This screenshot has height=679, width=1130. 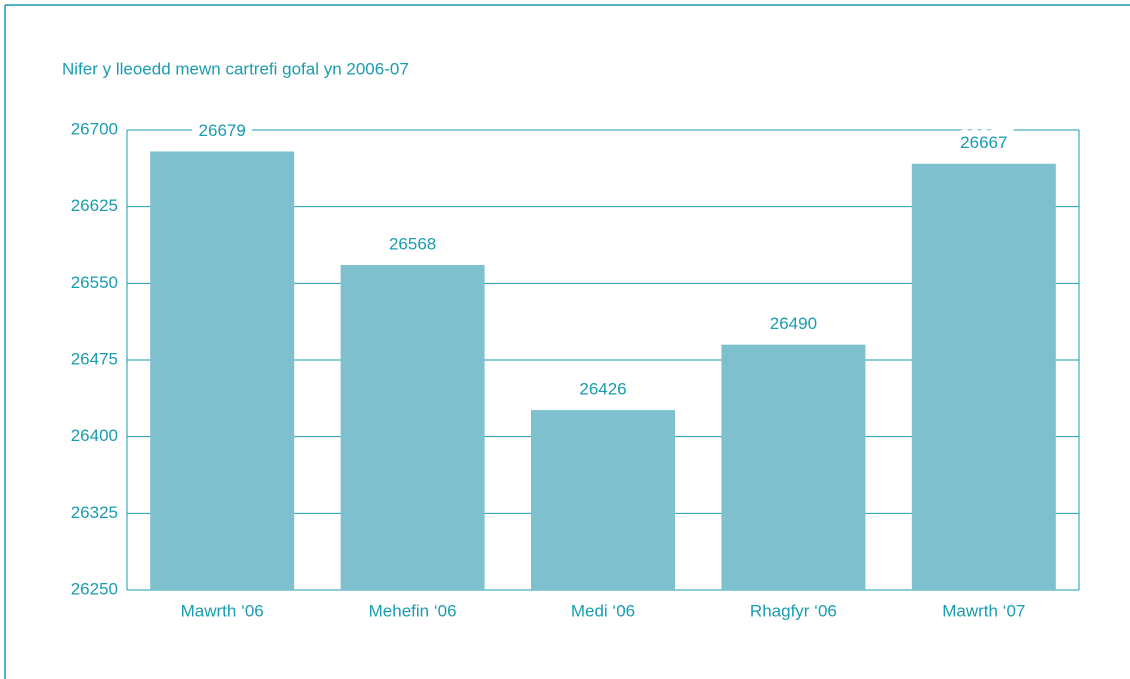 I want to click on value-label: 26426, so click(x=602, y=389).